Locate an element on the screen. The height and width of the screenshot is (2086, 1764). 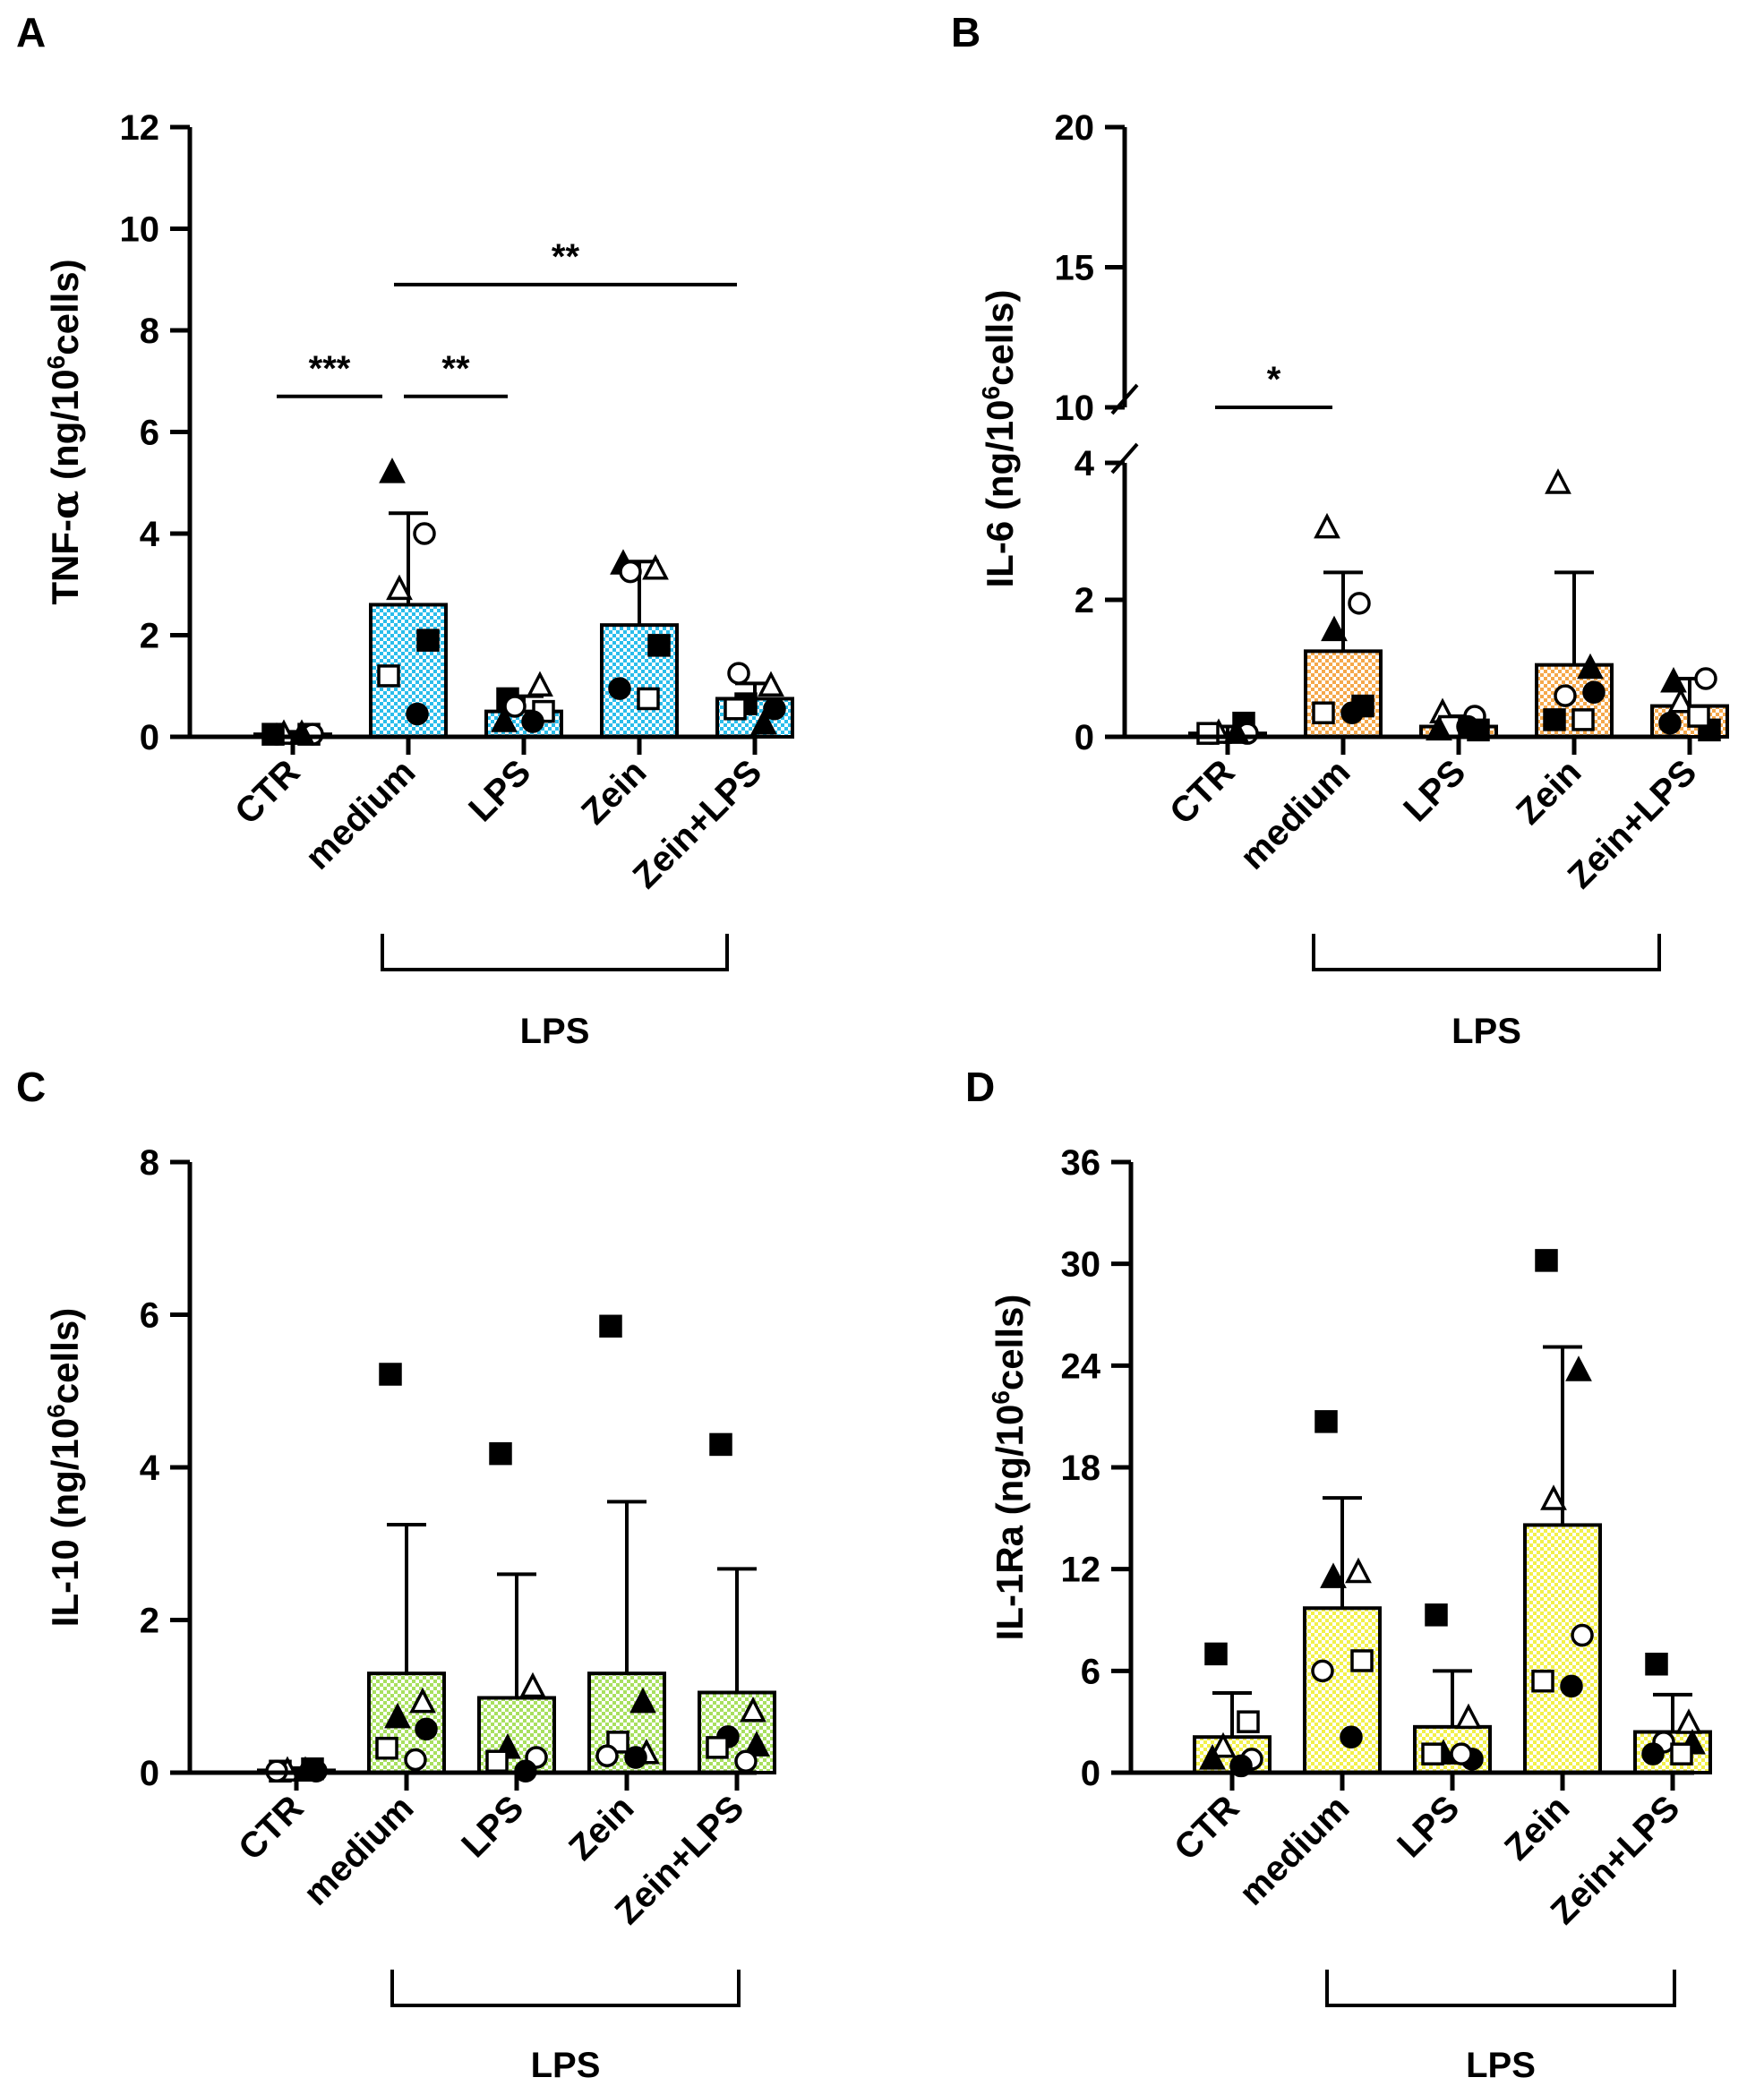
panel-label-B: B is located at coordinates (966, 32).